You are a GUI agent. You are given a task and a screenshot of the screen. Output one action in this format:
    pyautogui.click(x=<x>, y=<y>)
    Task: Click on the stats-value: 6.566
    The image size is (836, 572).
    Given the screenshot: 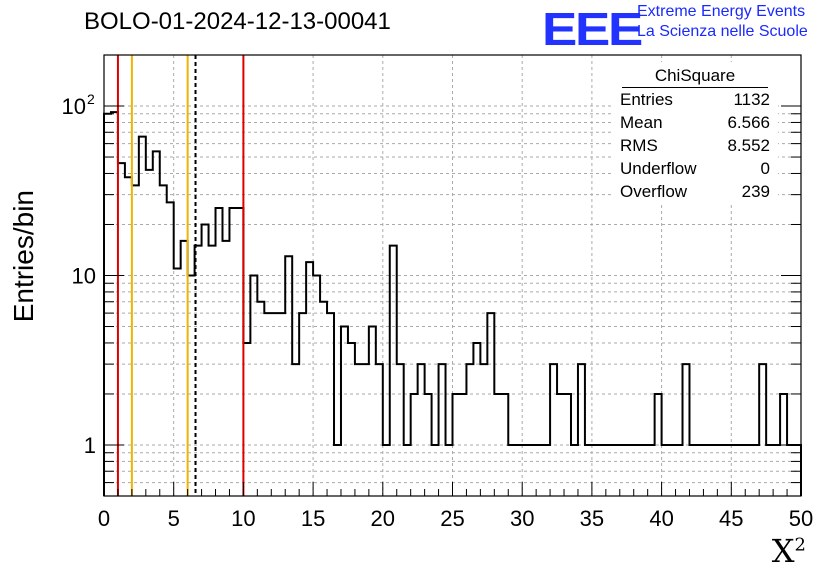 What is the action you would take?
    pyautogui.click(x=748, y=122)
    